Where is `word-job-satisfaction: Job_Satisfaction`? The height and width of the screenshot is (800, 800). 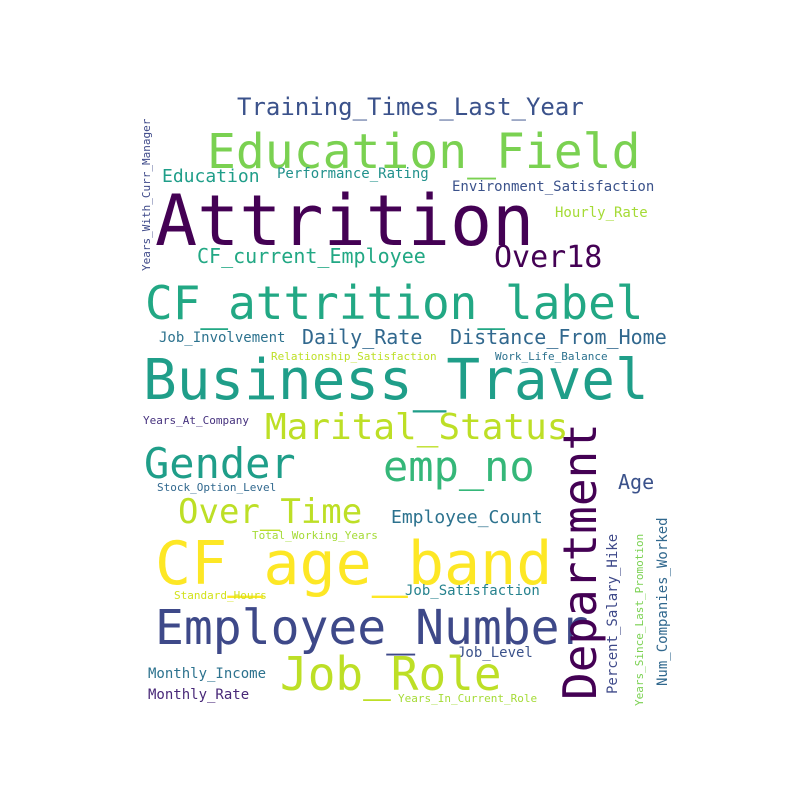
word-job-satisfaction: Job_Satisfaction is located at coordinates (472, 591).